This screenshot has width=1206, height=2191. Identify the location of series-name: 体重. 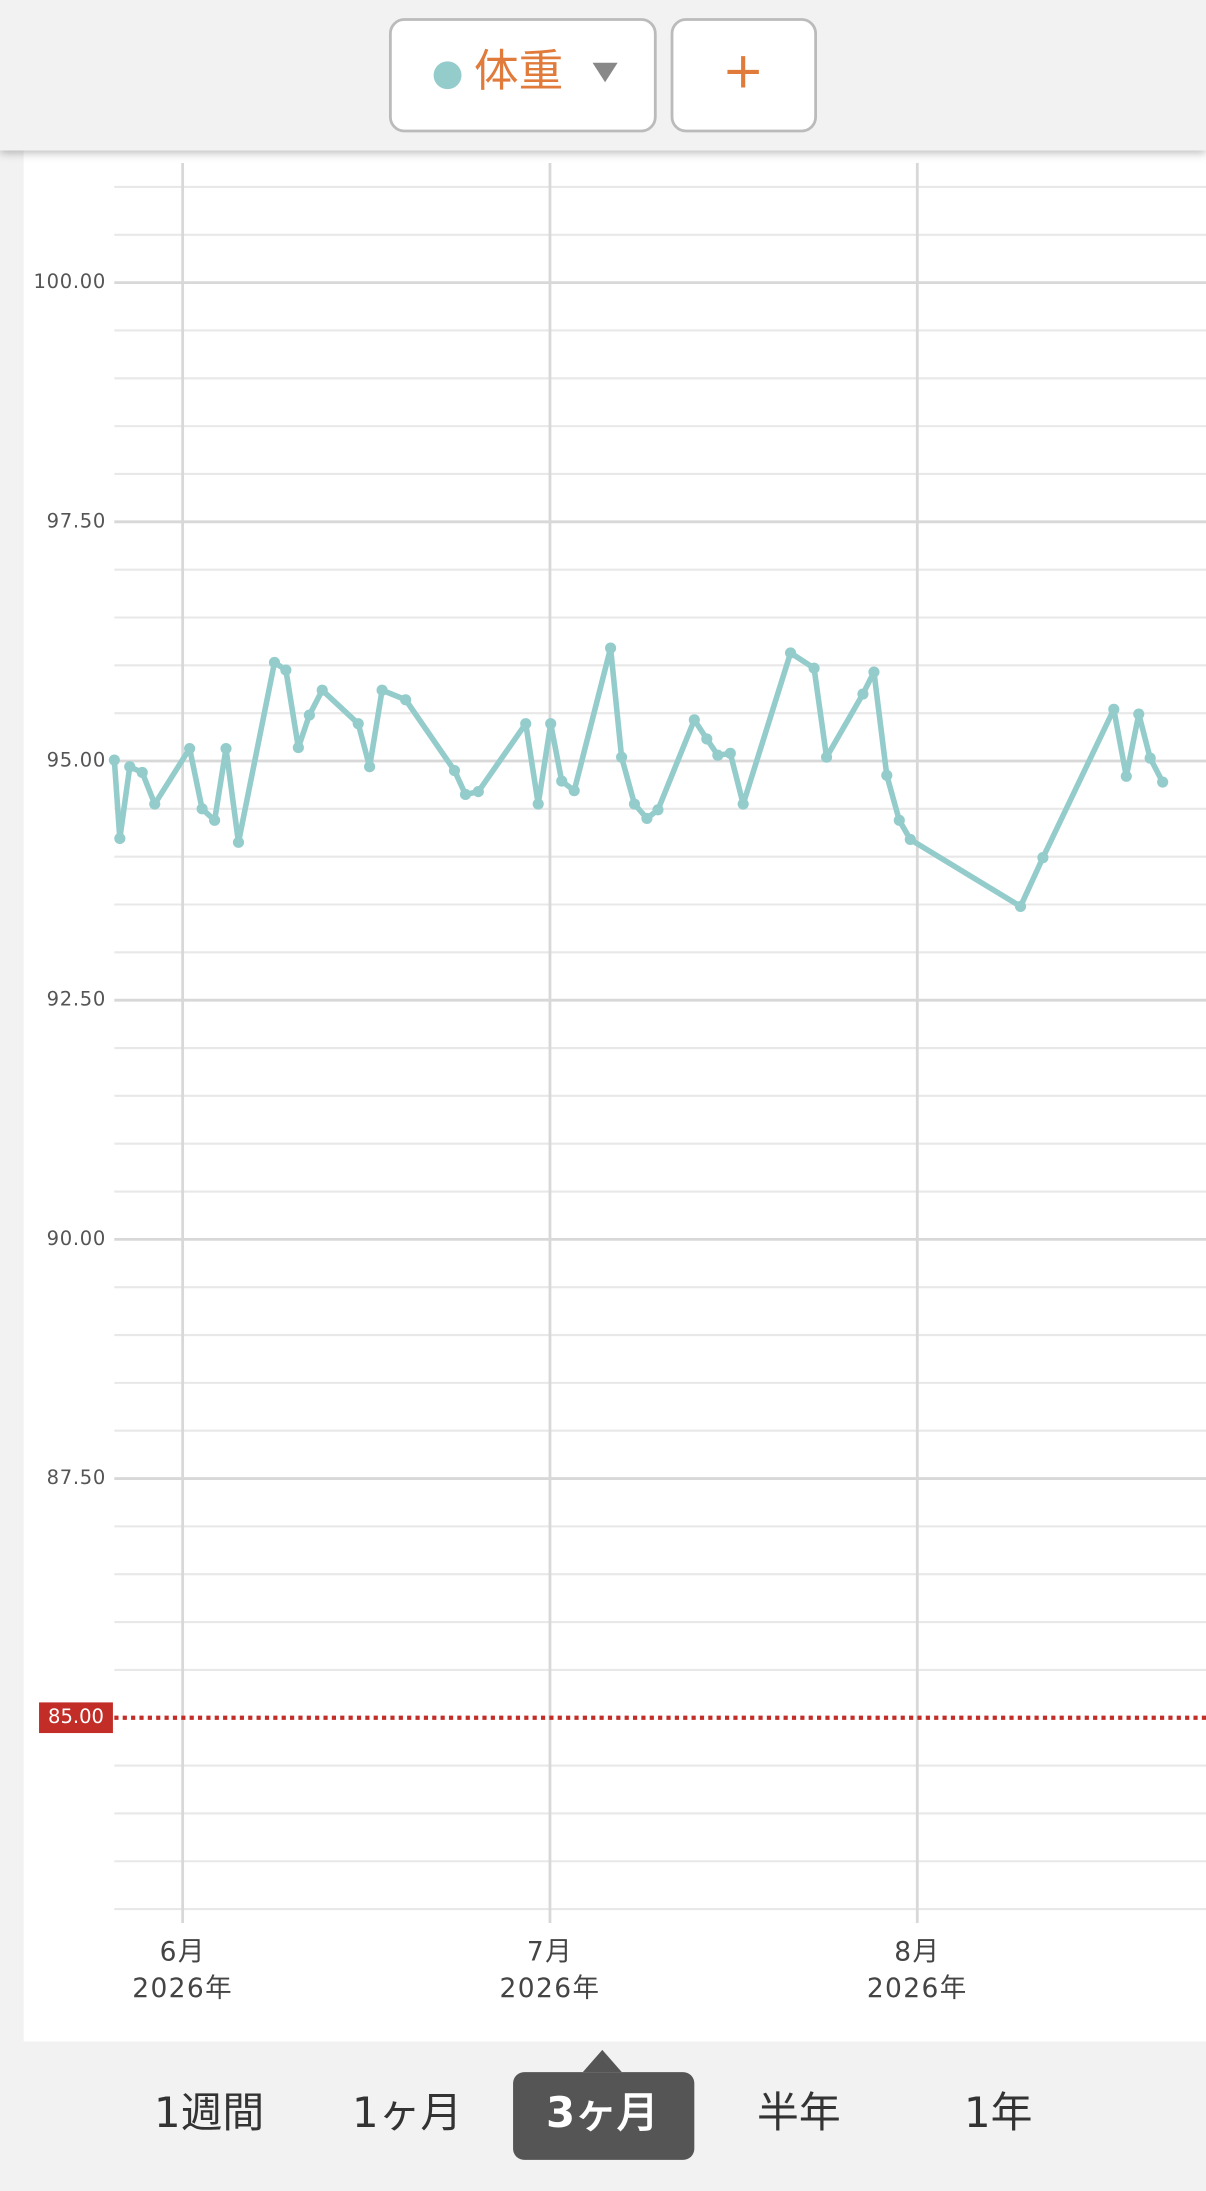
(518, 71).